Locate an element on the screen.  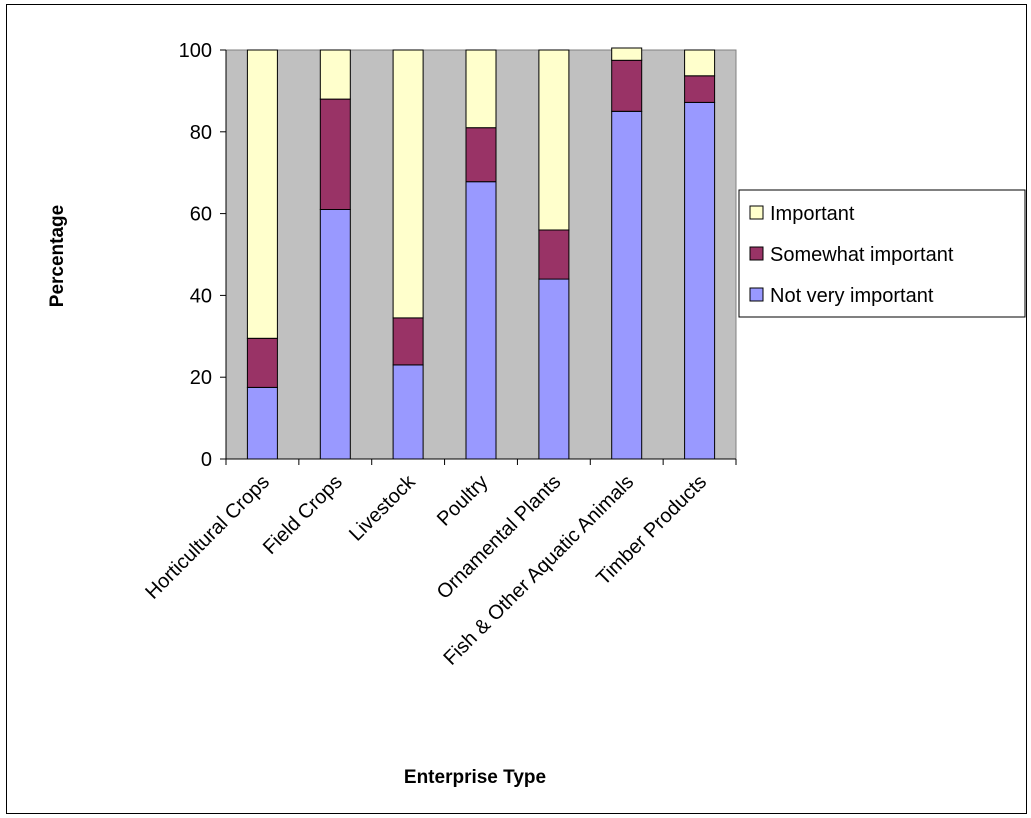
legend-box is located at coordinates (882, 253).